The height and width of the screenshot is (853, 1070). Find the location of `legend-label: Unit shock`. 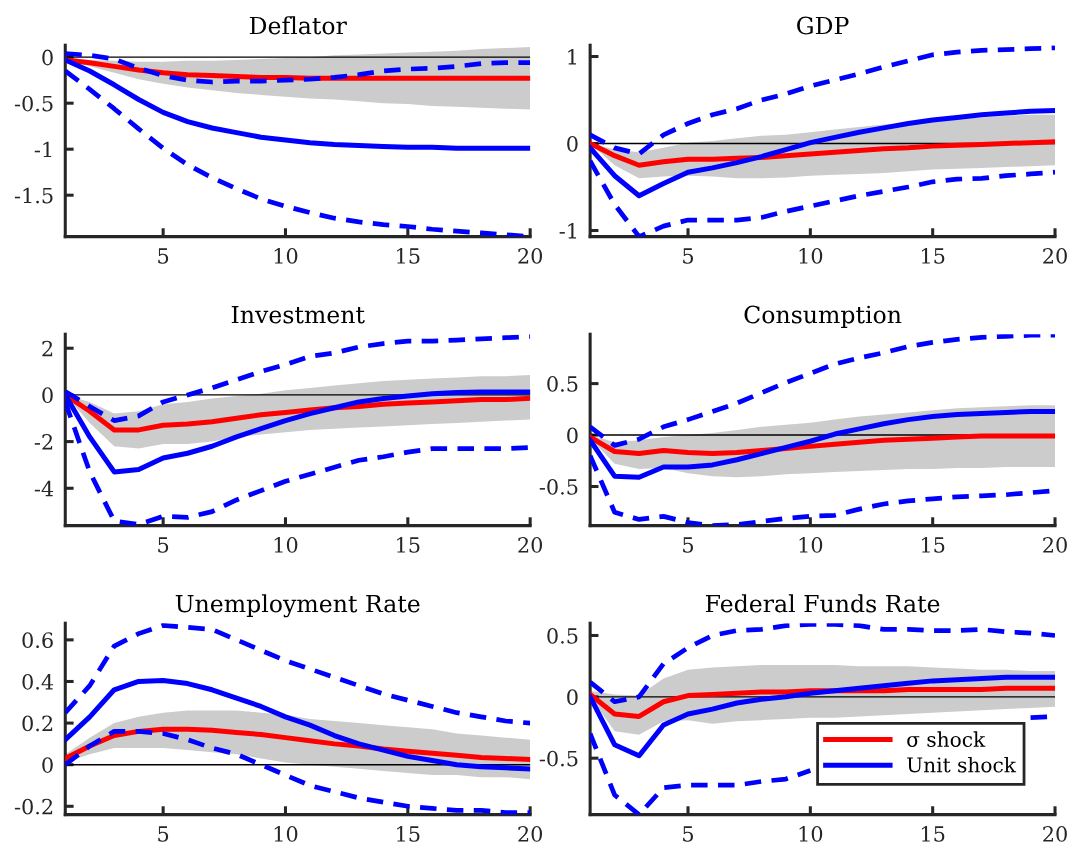

legend-label: Unit shock is located at coordinates (962, 764).